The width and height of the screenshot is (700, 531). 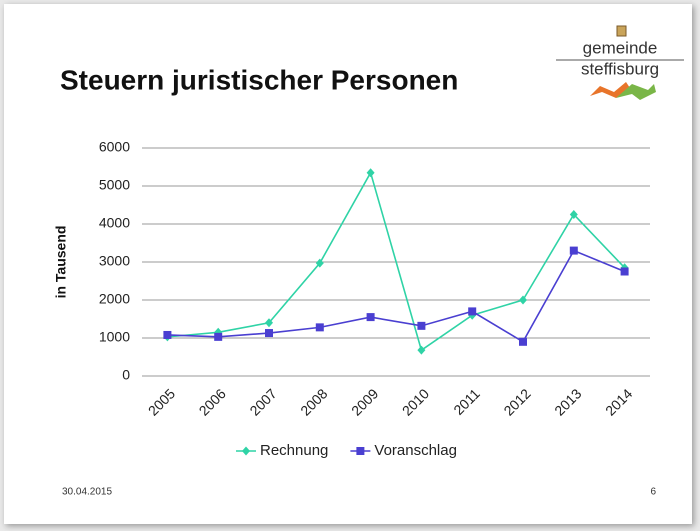 I want to click on series-line, so click(x=396, y=296).